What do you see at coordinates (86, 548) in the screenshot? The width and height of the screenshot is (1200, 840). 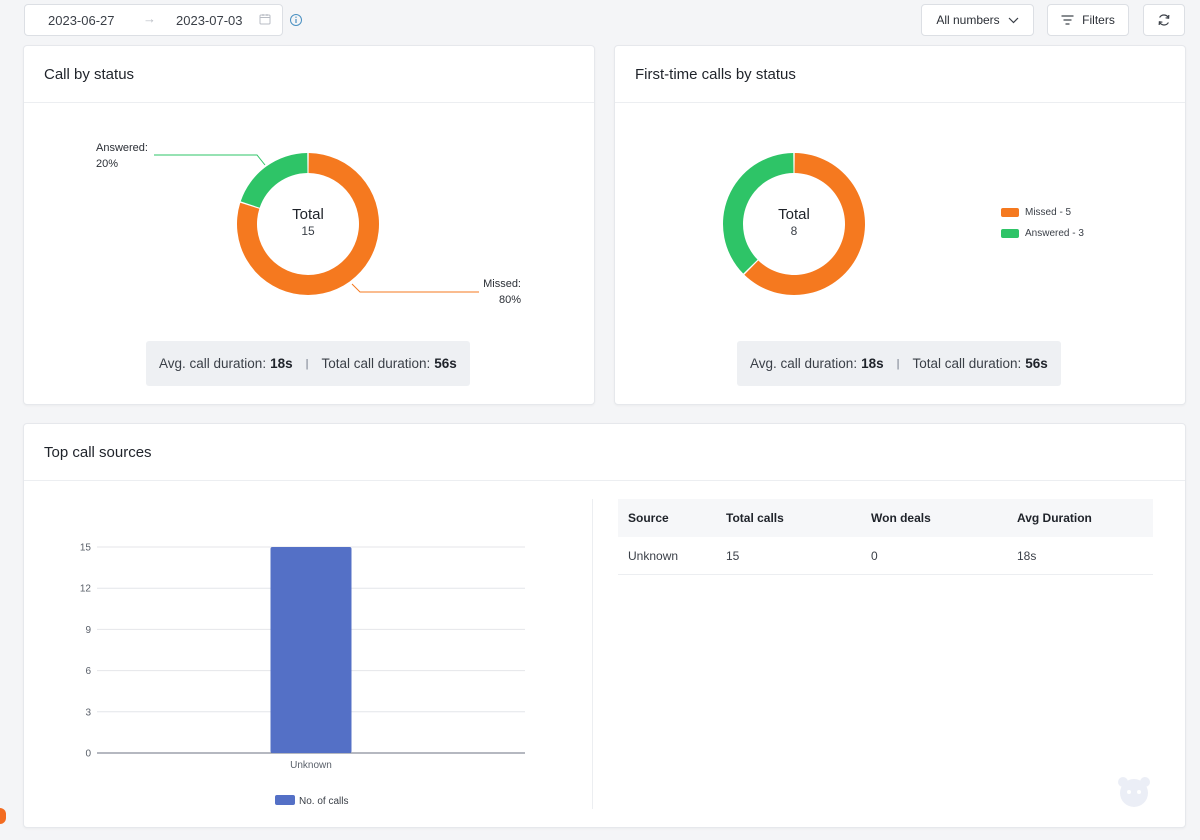 I see `y-tick-label: 15` at bounding box center [86, 548].